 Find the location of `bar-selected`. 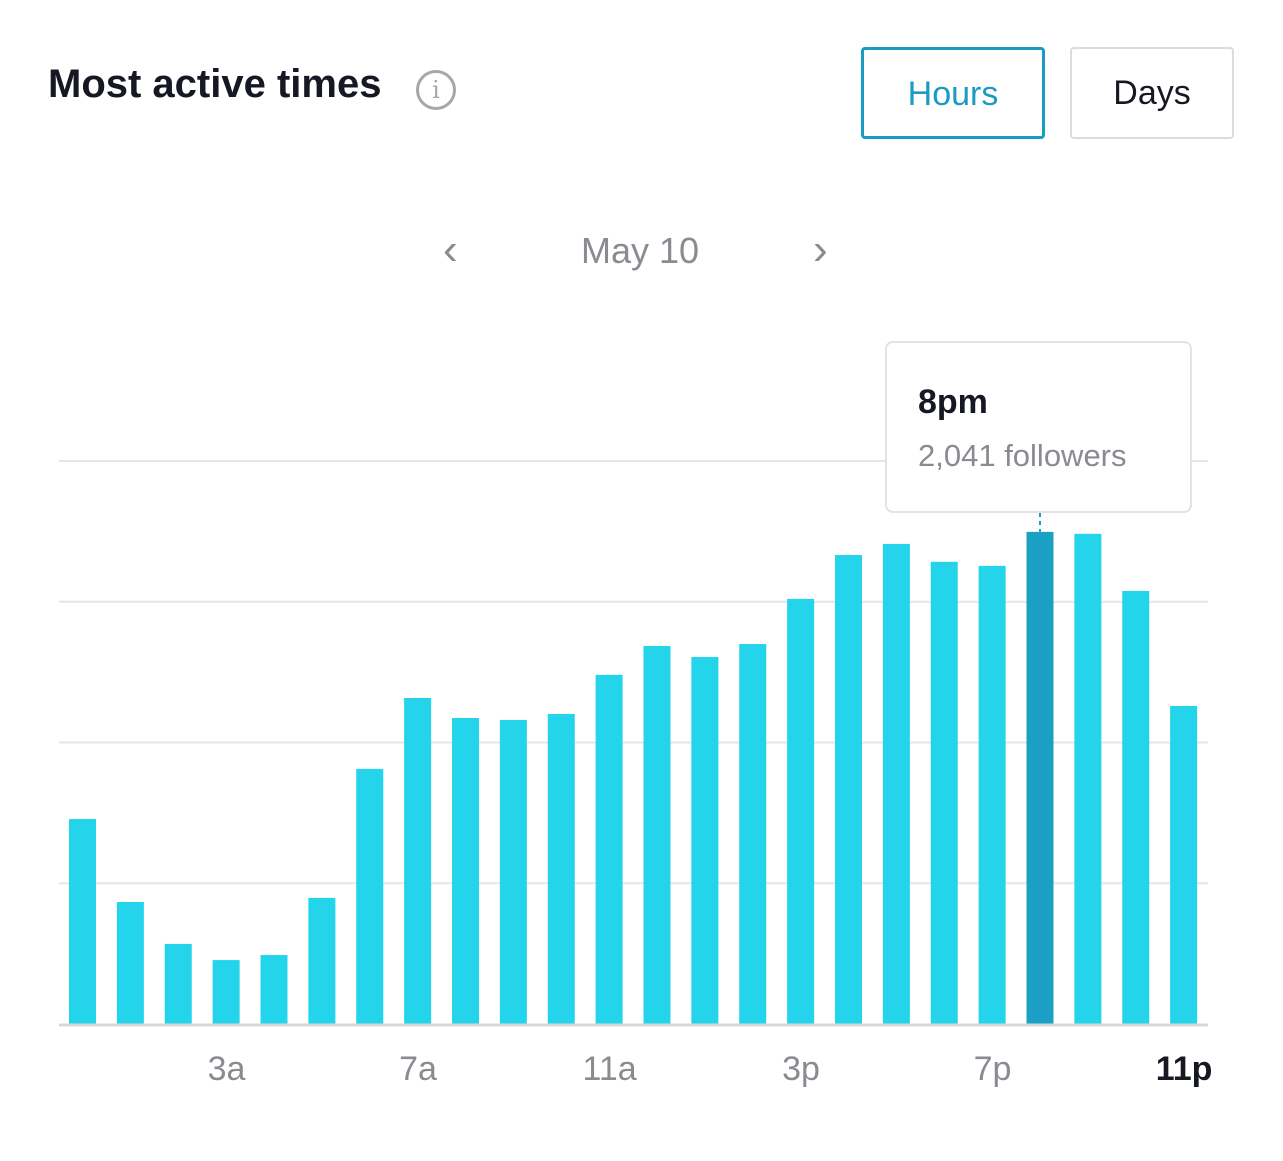

bar-selected is located at coordinates (1040, 777).